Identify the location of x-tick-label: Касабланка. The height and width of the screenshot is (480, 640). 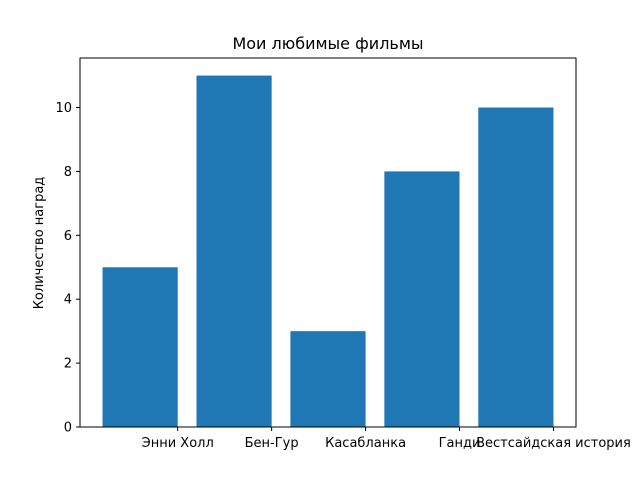
(365, 443).